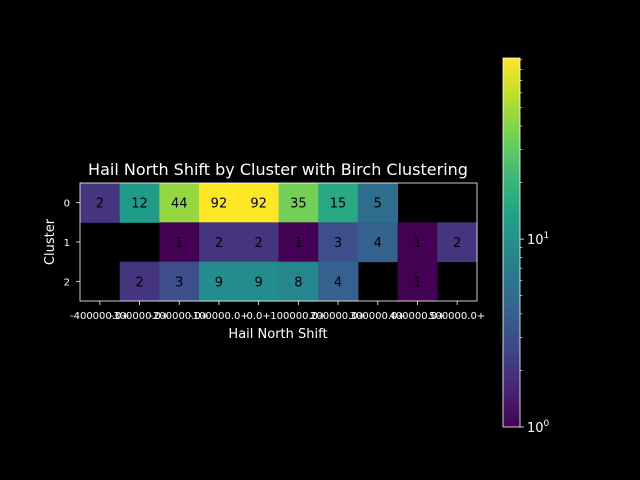 The height and width of the screenshot is (480, 640). I want to click on x-tick-label: -400000.0+, so click(100, 316).